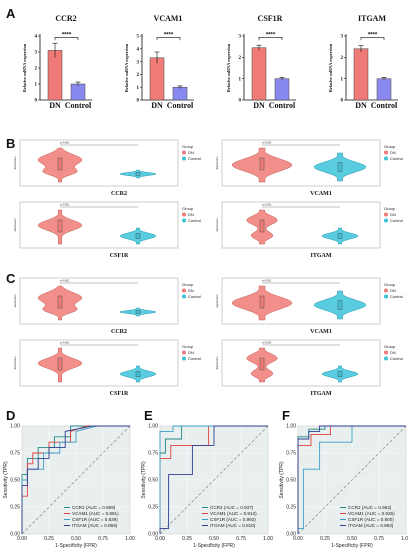  I want to click on legend-label: VCAM1 (AUC = 0.881), so click(95, 513).